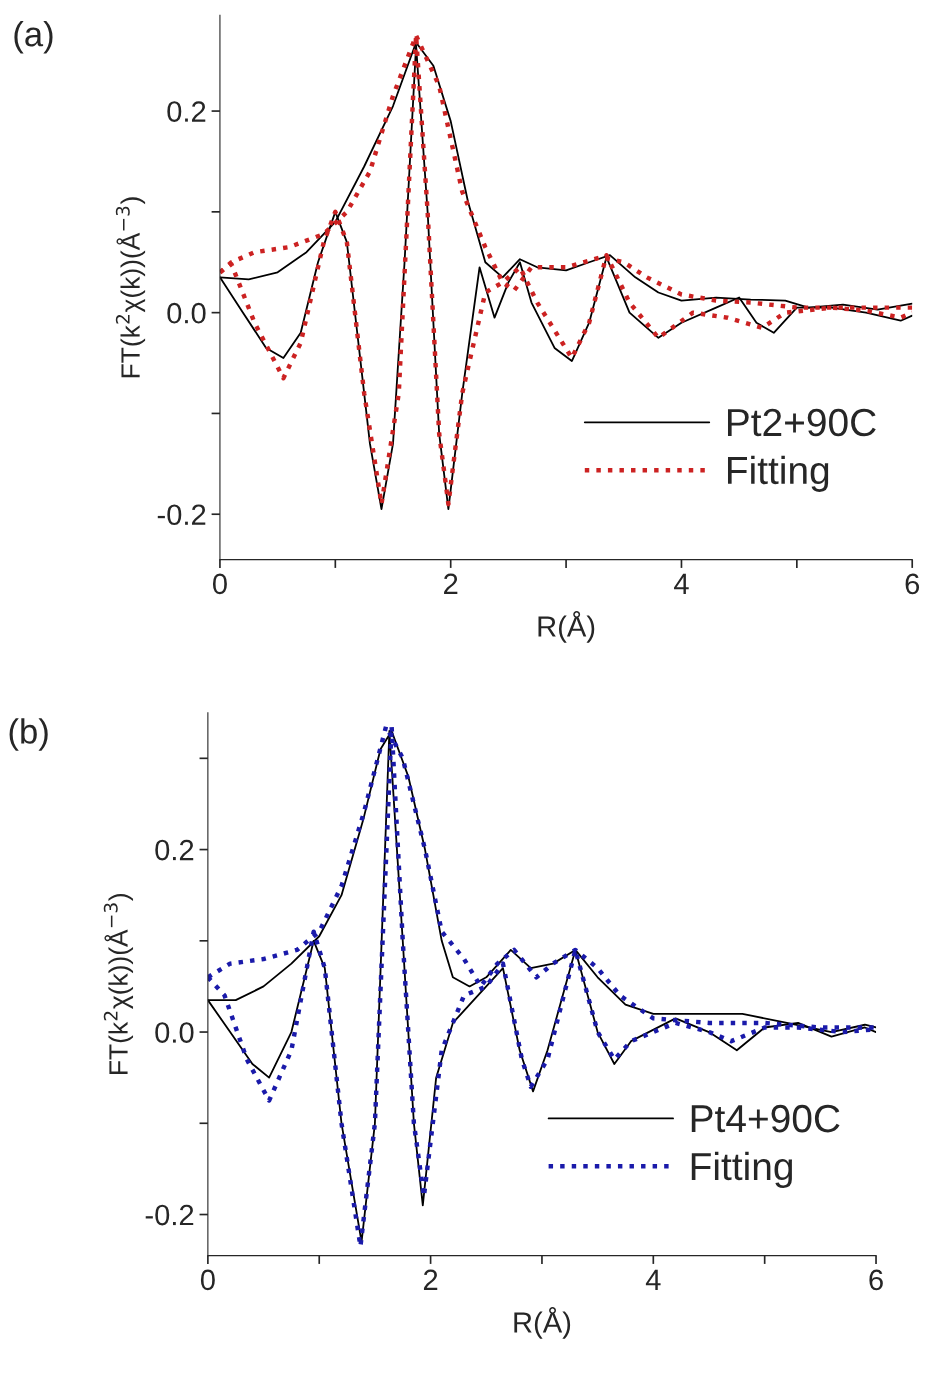 The width and height of the screenshot is (928, 1392). Describe the element at coordinates (33, 37) in the screenshot. I see `chart-title: (a)` at that location.